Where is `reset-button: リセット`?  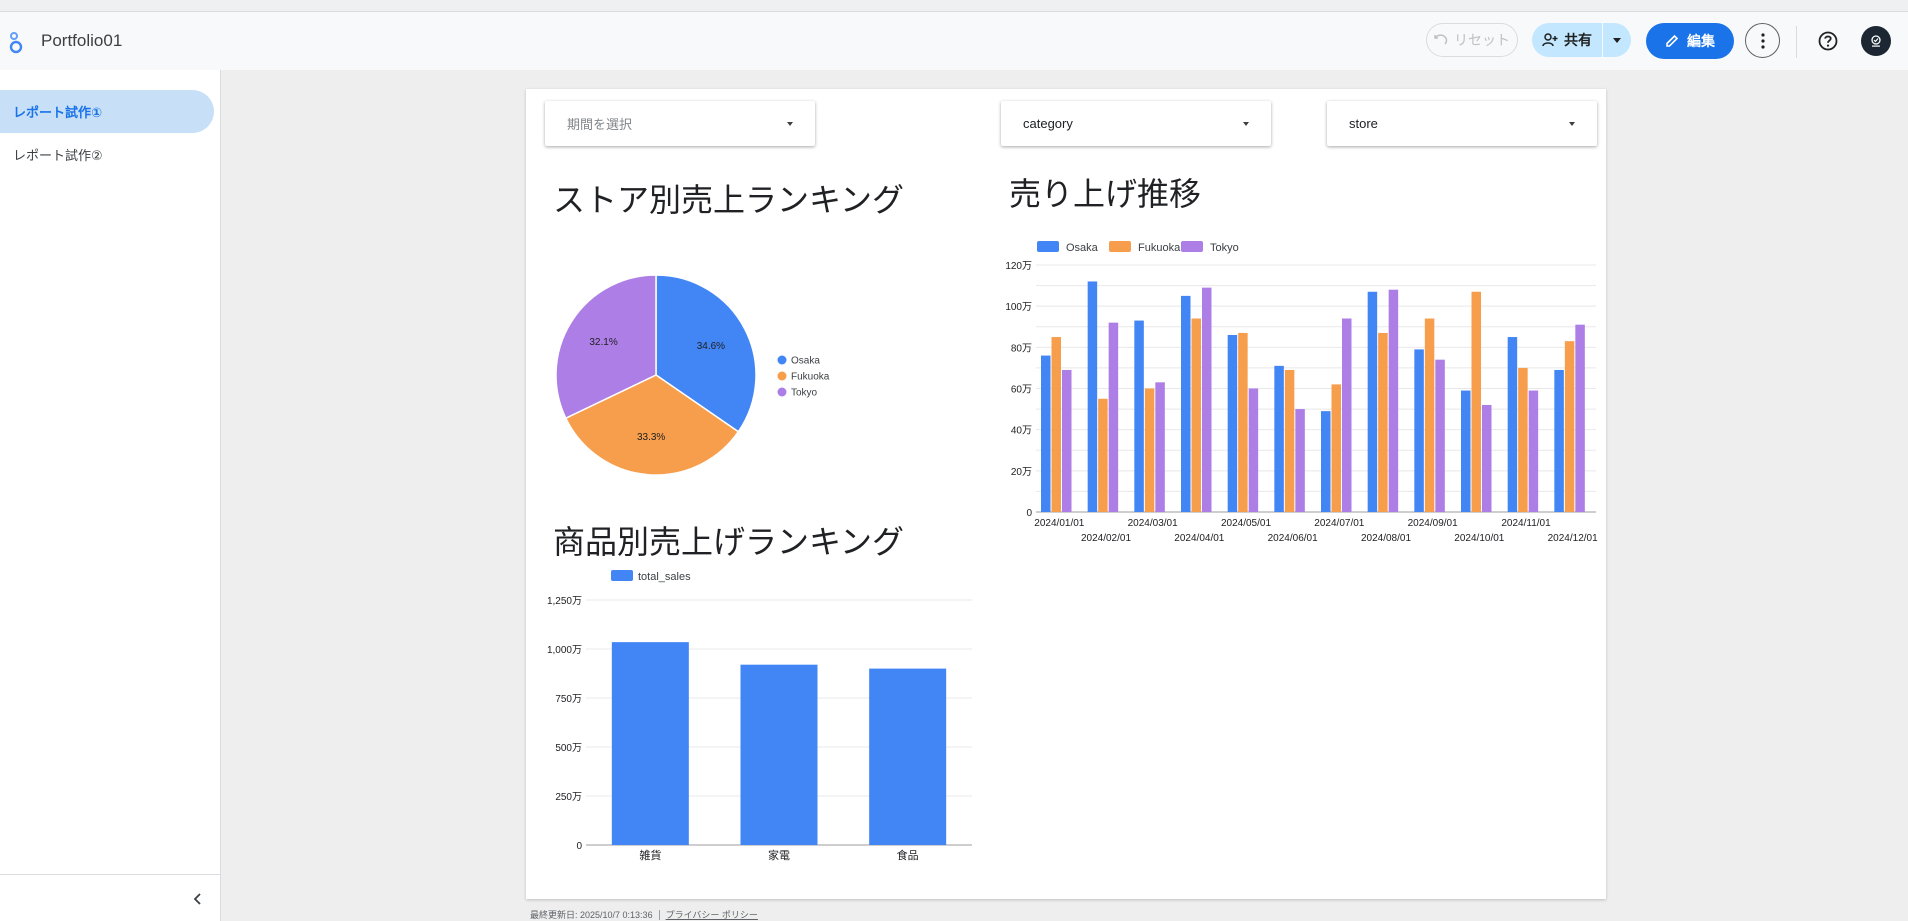 reset-button: リセット is located at coordinates (1472, 40).